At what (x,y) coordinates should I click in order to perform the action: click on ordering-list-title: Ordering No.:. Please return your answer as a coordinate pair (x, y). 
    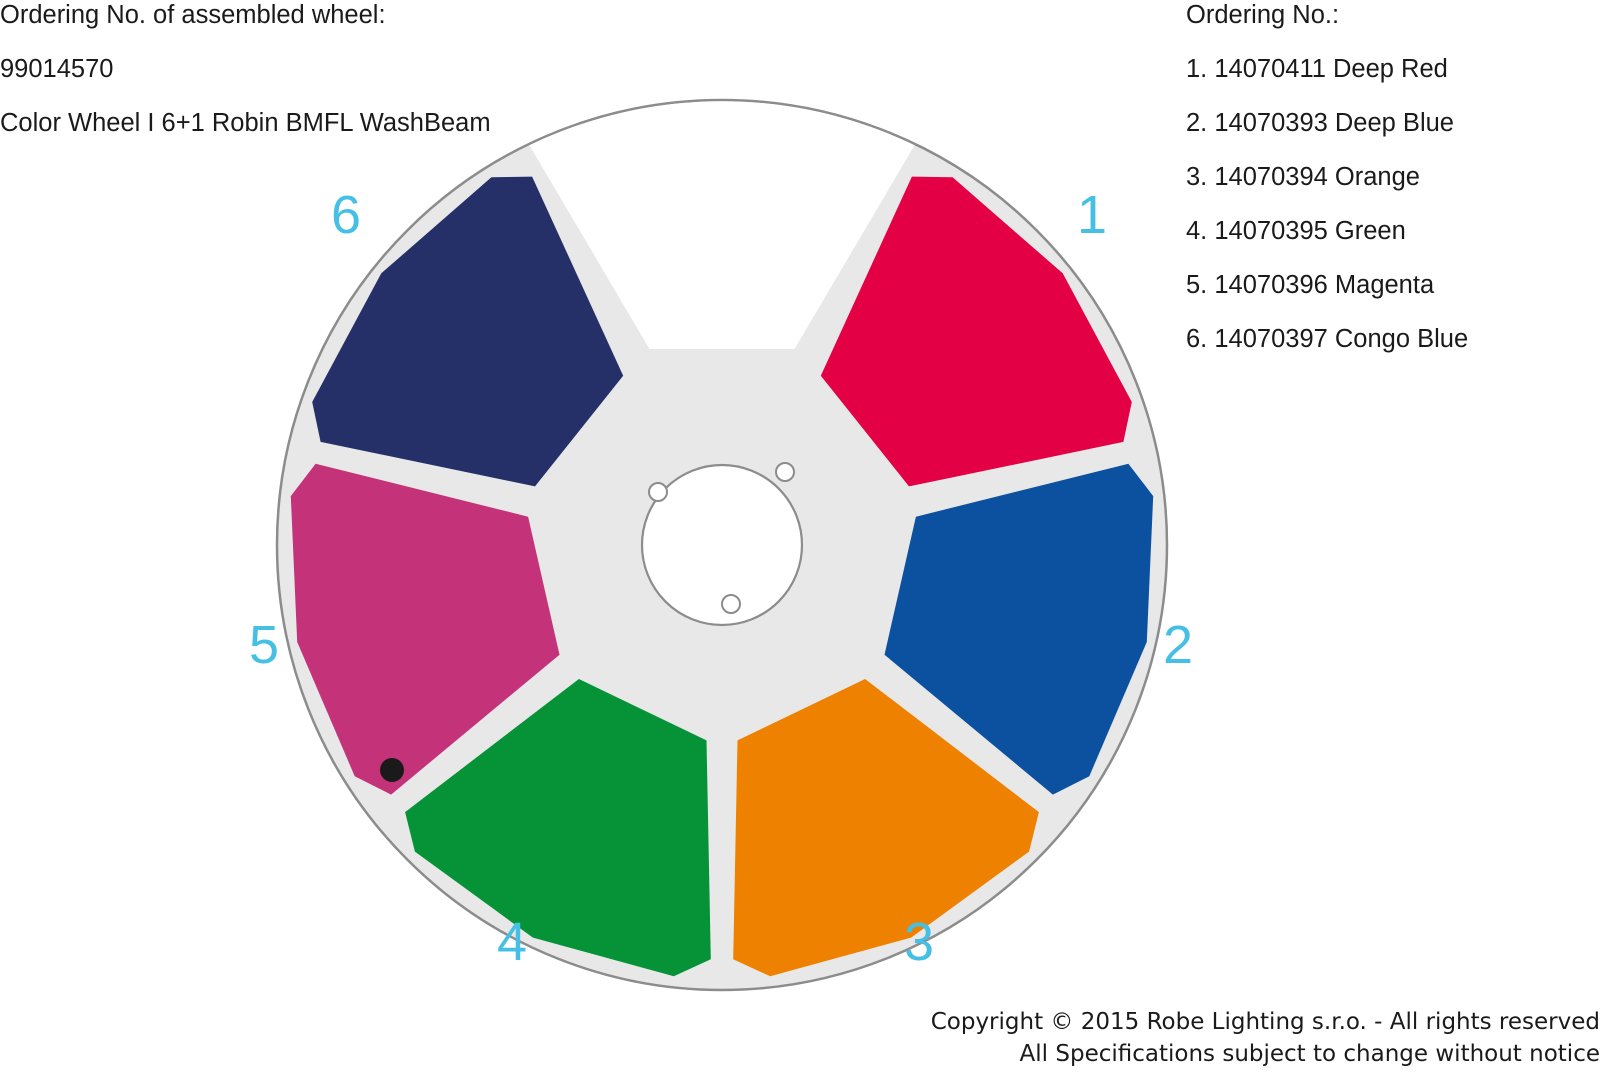
    Looking at the image, I should click on (1263, 15).